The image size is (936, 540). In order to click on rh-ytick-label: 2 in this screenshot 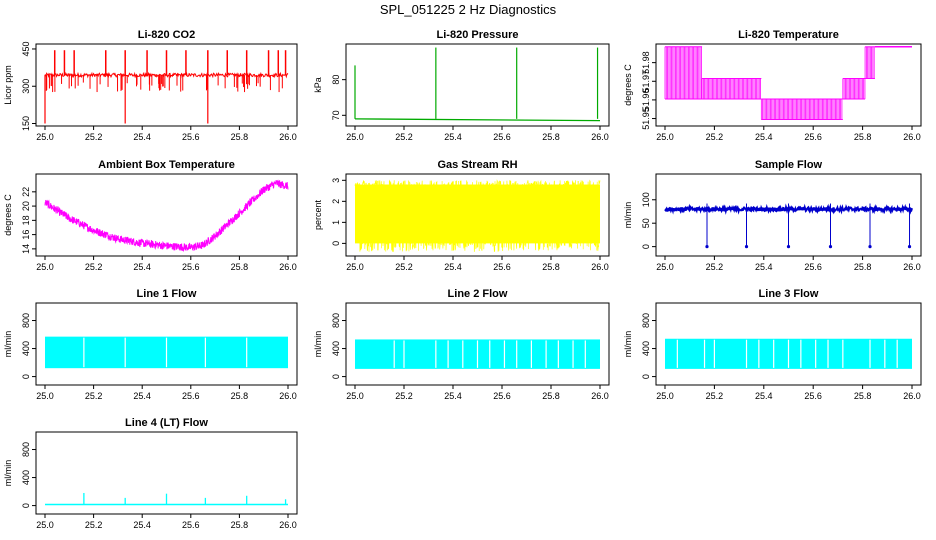, I will do `click(336, 201)`.